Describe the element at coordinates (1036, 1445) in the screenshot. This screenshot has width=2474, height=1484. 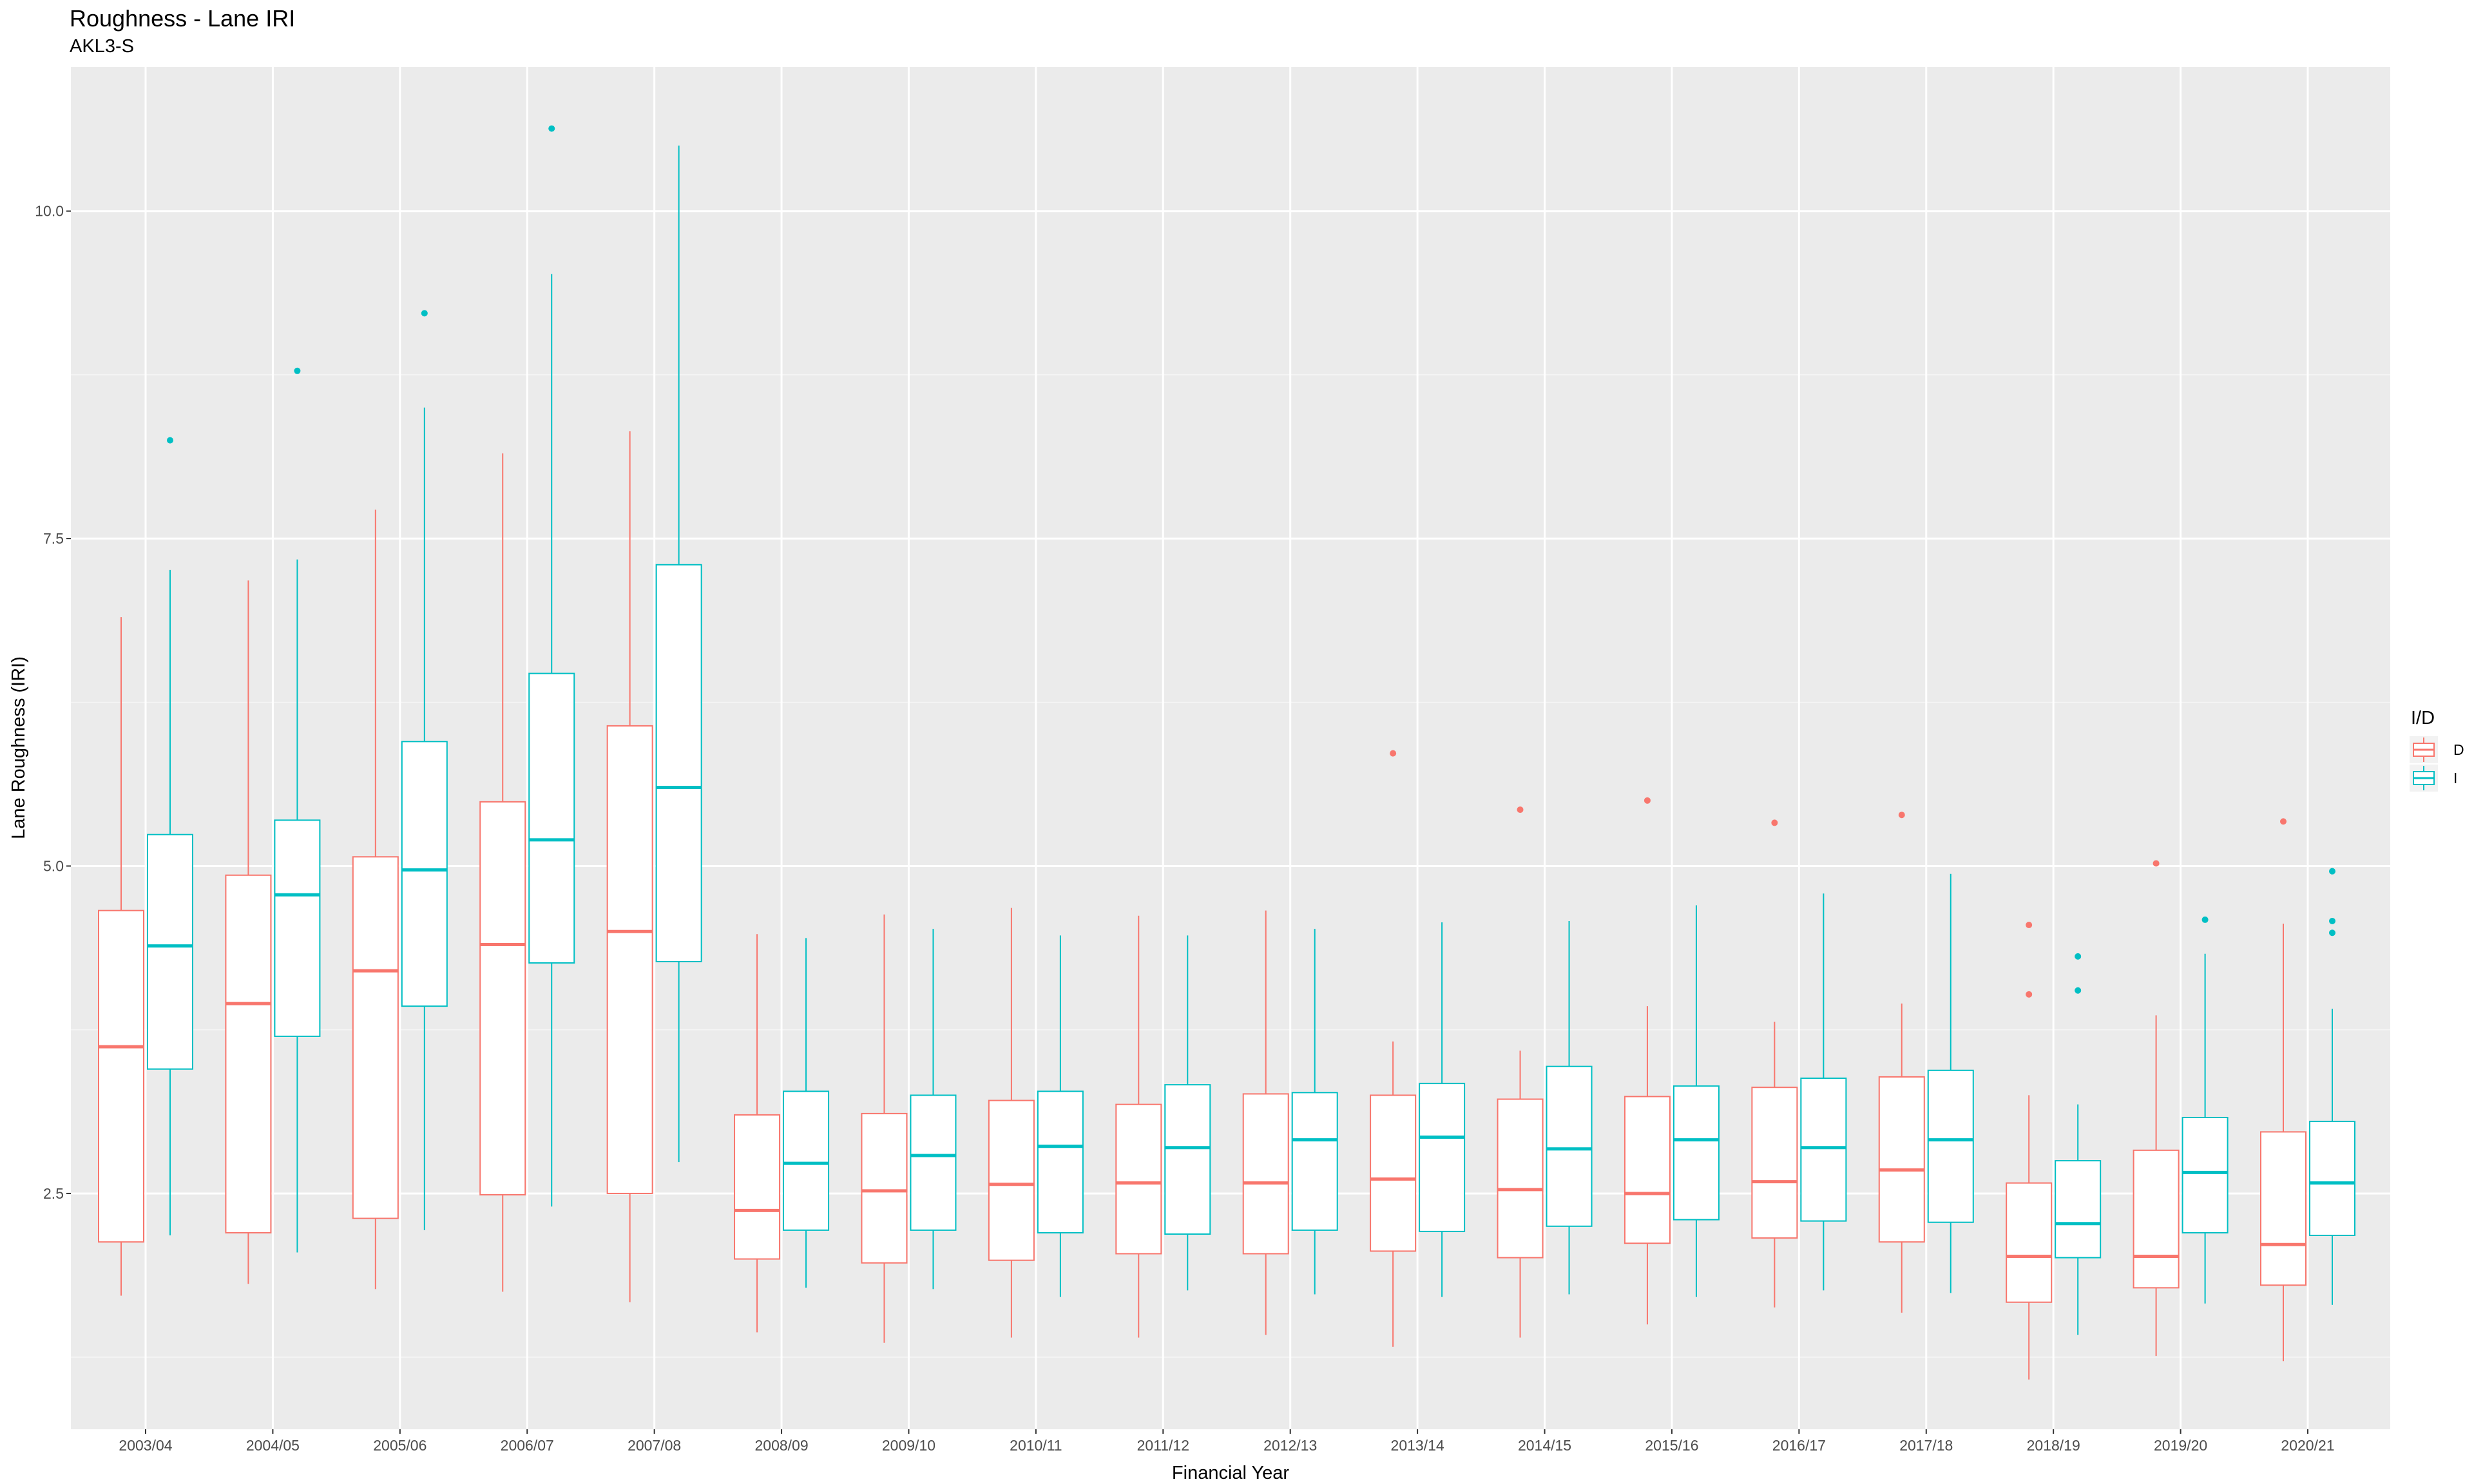
I see `x-tick-label: 2010/11` at that location.